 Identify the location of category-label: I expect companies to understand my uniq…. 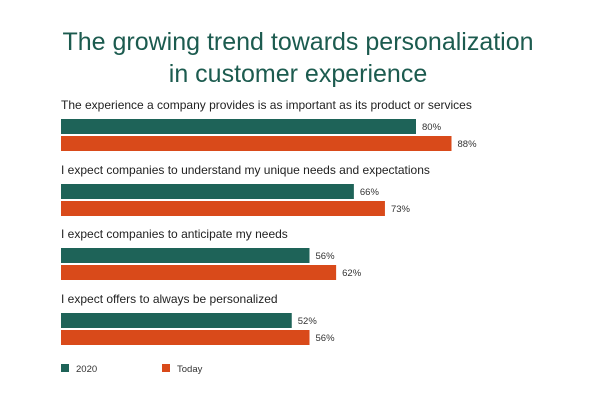
(245, 170).